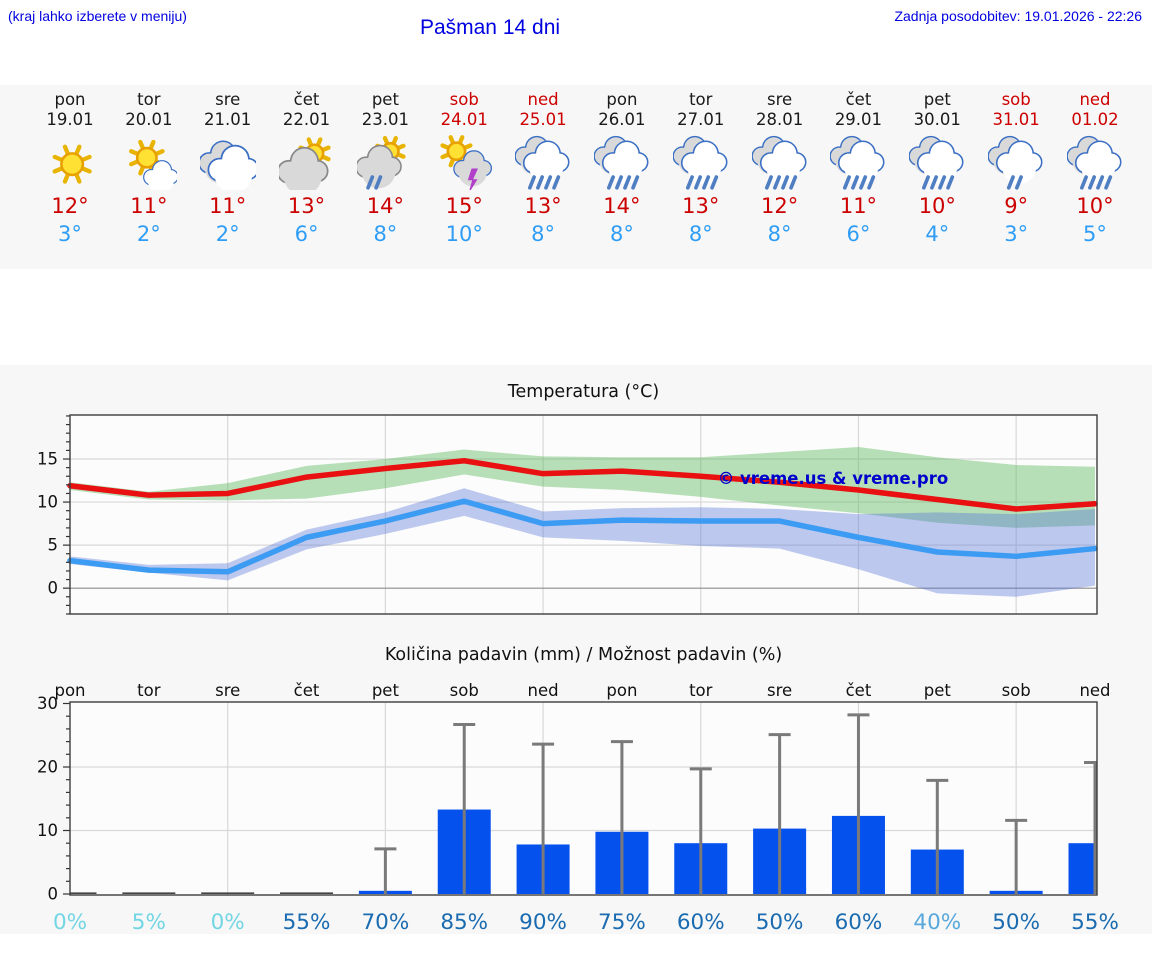 This screenshot has height=975, width=1152. What do you see at coordinates (701, 206) in the screenshot?
I see `high-temp-label: 13°` at bounding box center [701, 206].